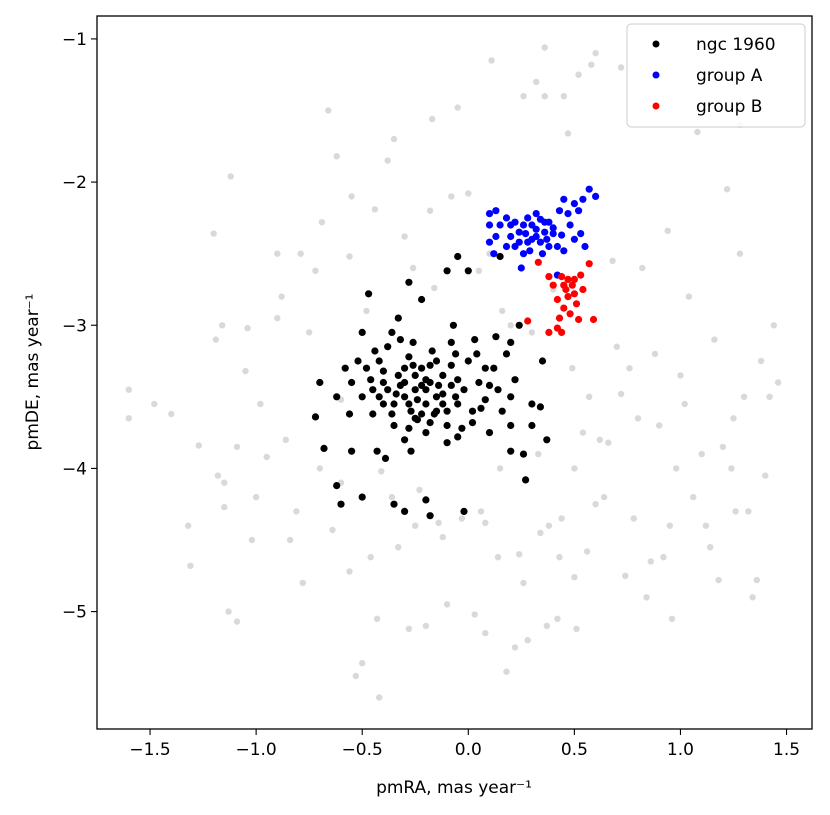  What do you see at coordinates (656, 44) in the screenshot?
I see `legend-marker-ngc-1960` at bounding box center [656, 44].